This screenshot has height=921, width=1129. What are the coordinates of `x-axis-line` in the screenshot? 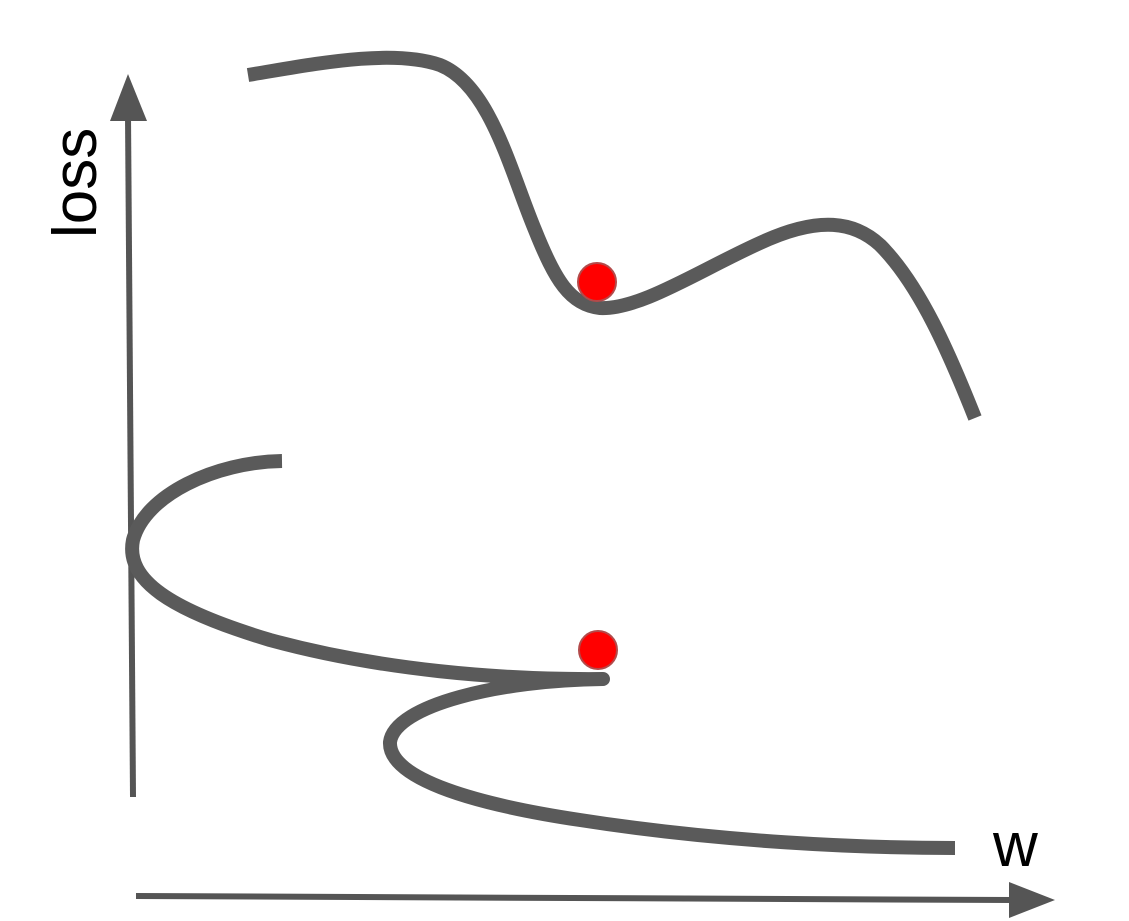 It's located at (574, 898).